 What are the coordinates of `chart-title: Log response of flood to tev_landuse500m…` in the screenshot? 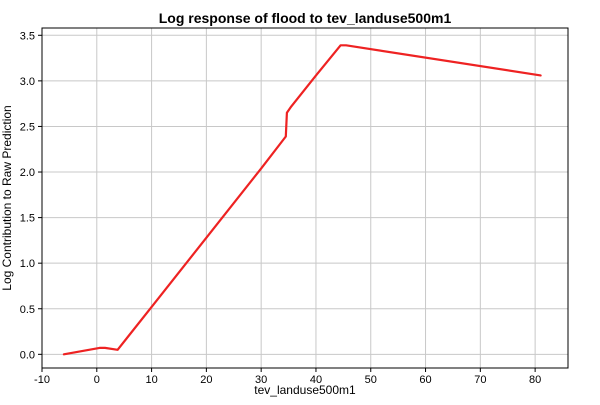 It's located at (305, 18).